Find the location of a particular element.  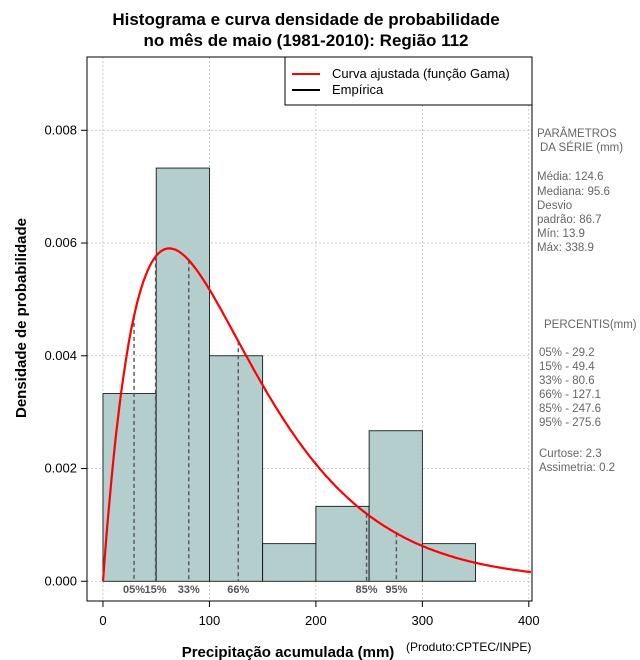

y-tick-label: 0.002 is located at coordinates (60, 468).